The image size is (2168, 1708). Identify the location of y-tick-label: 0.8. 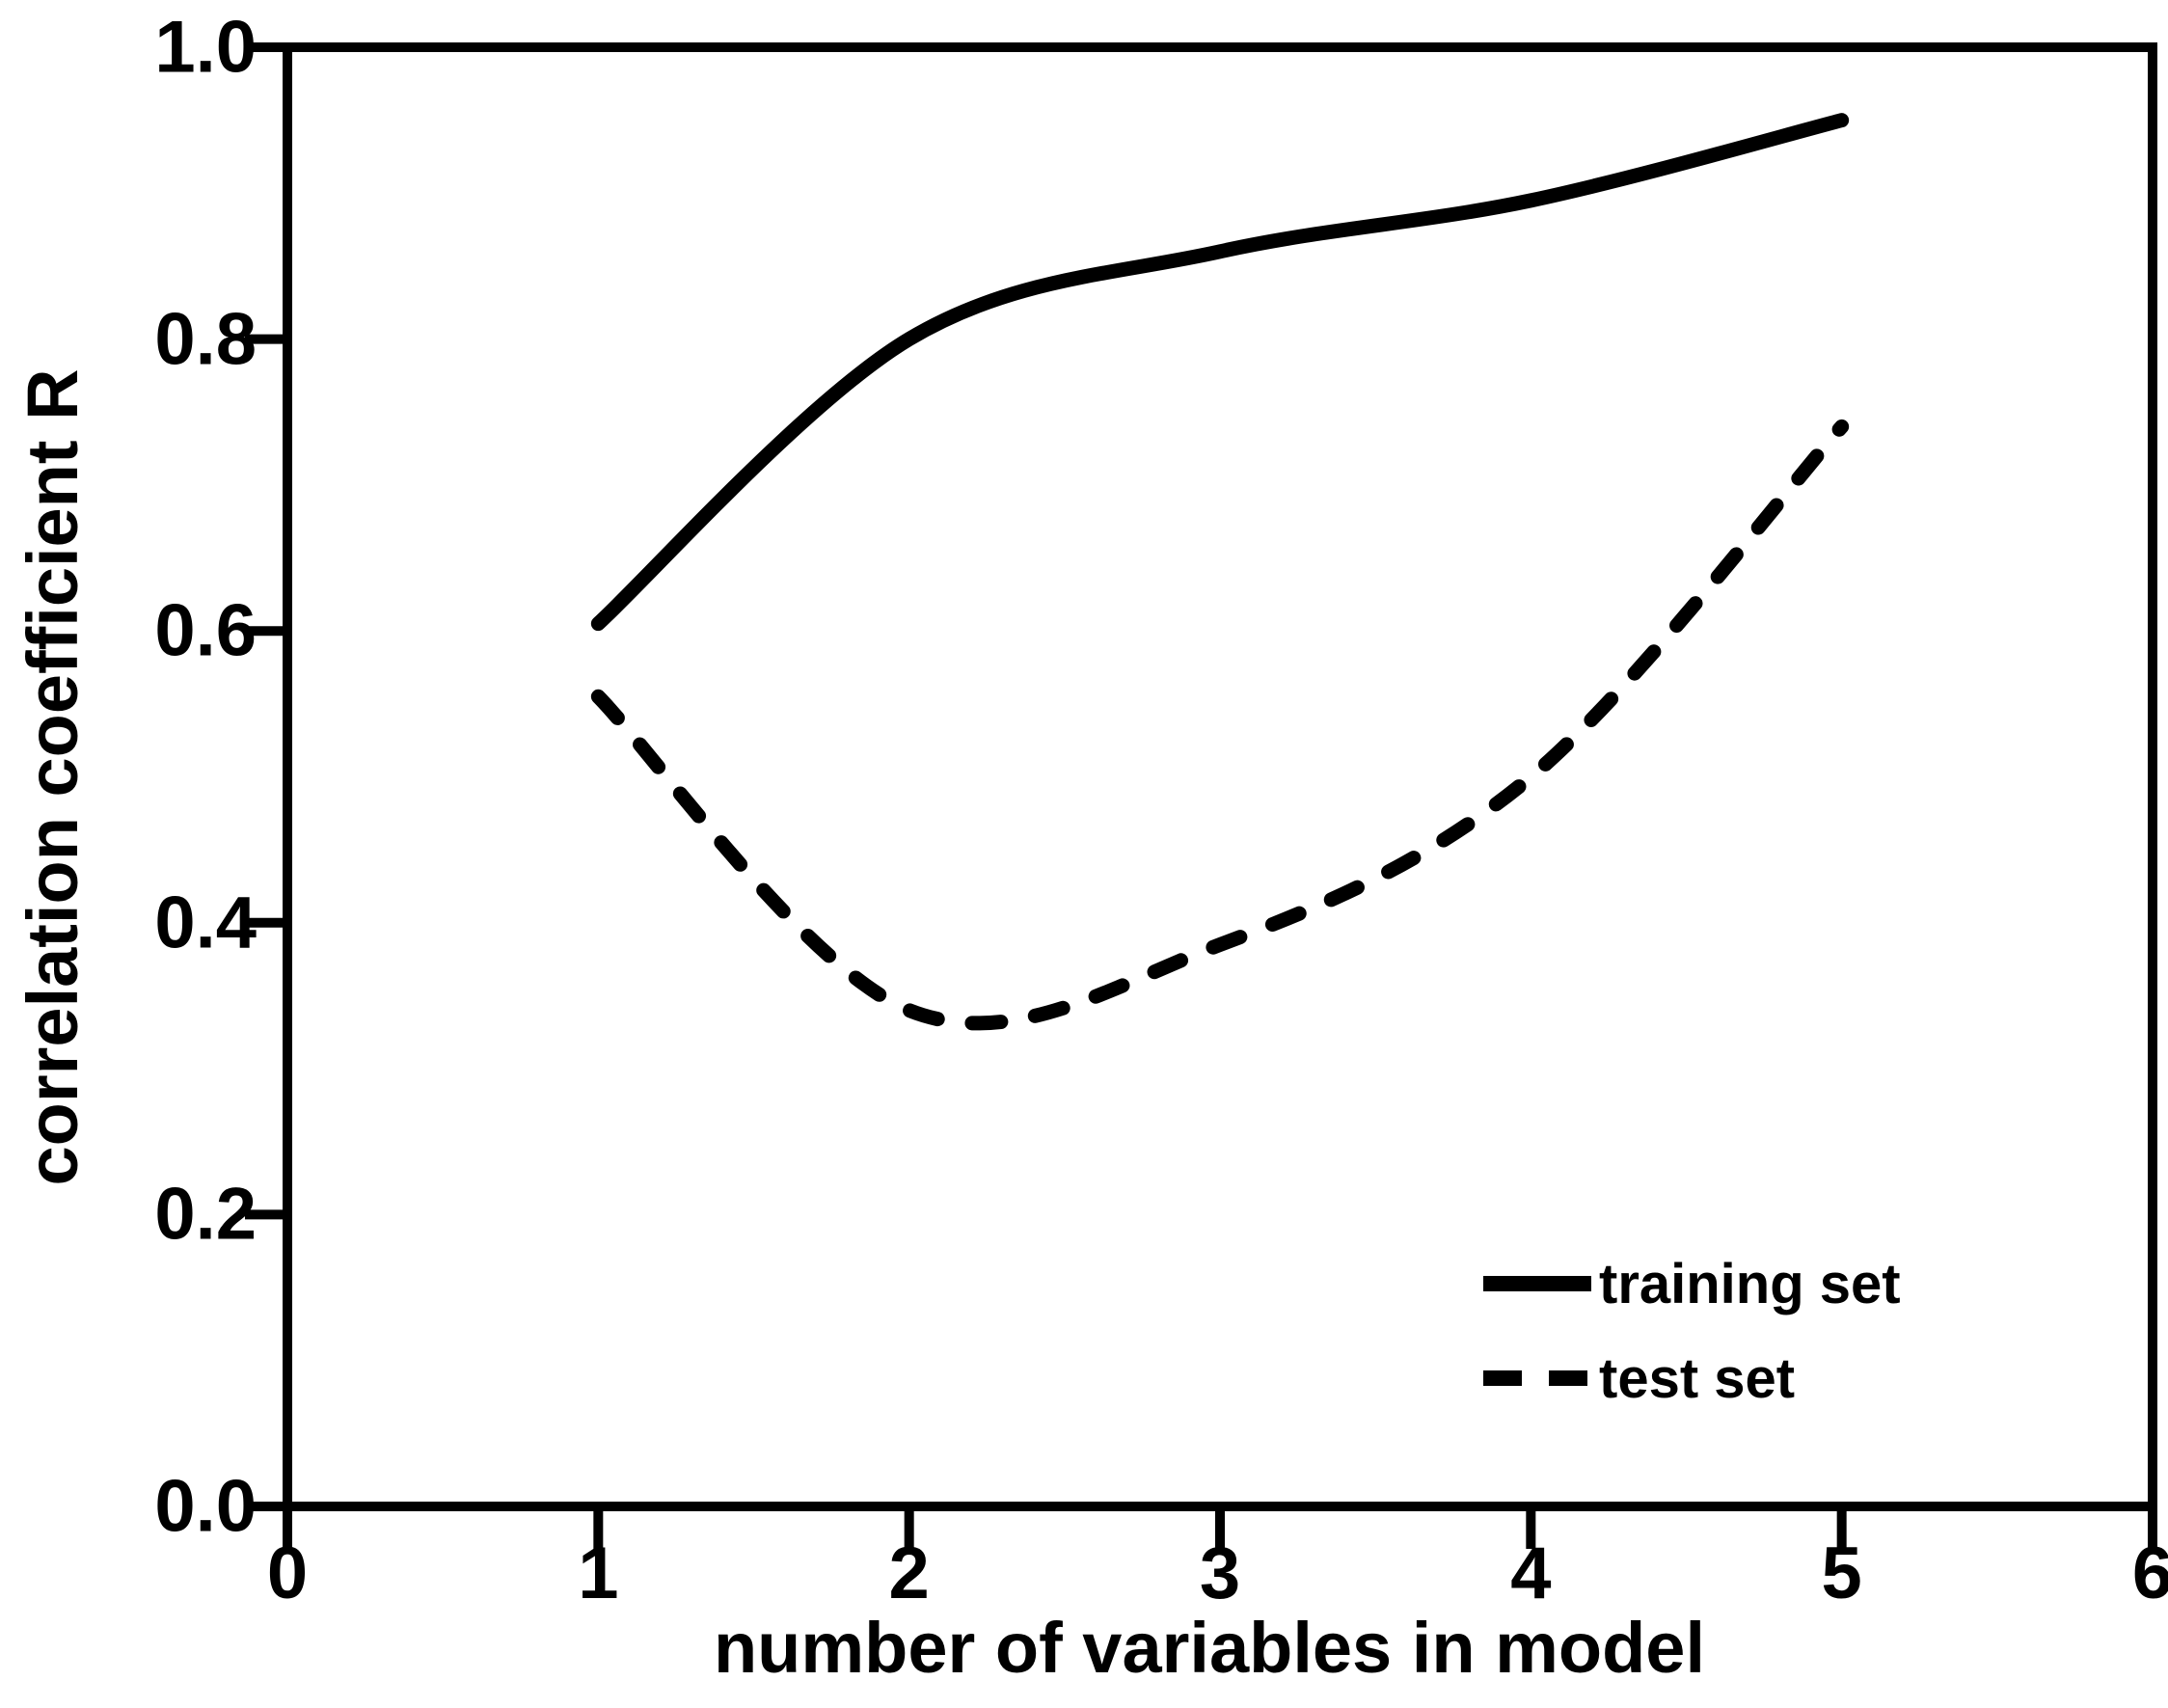
(205, 339).